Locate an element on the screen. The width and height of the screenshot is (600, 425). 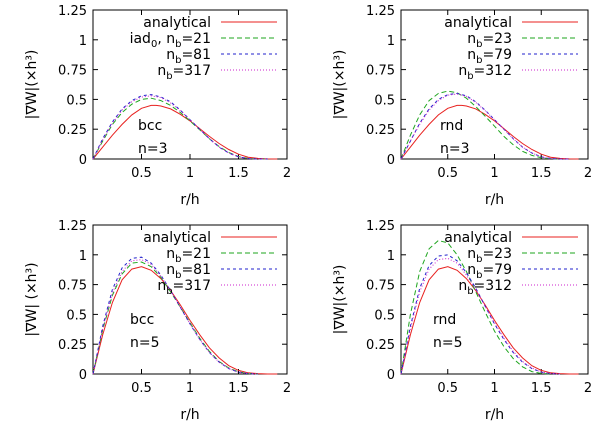
x-tick-label: 0.5 is located at coordinates (141, 173).